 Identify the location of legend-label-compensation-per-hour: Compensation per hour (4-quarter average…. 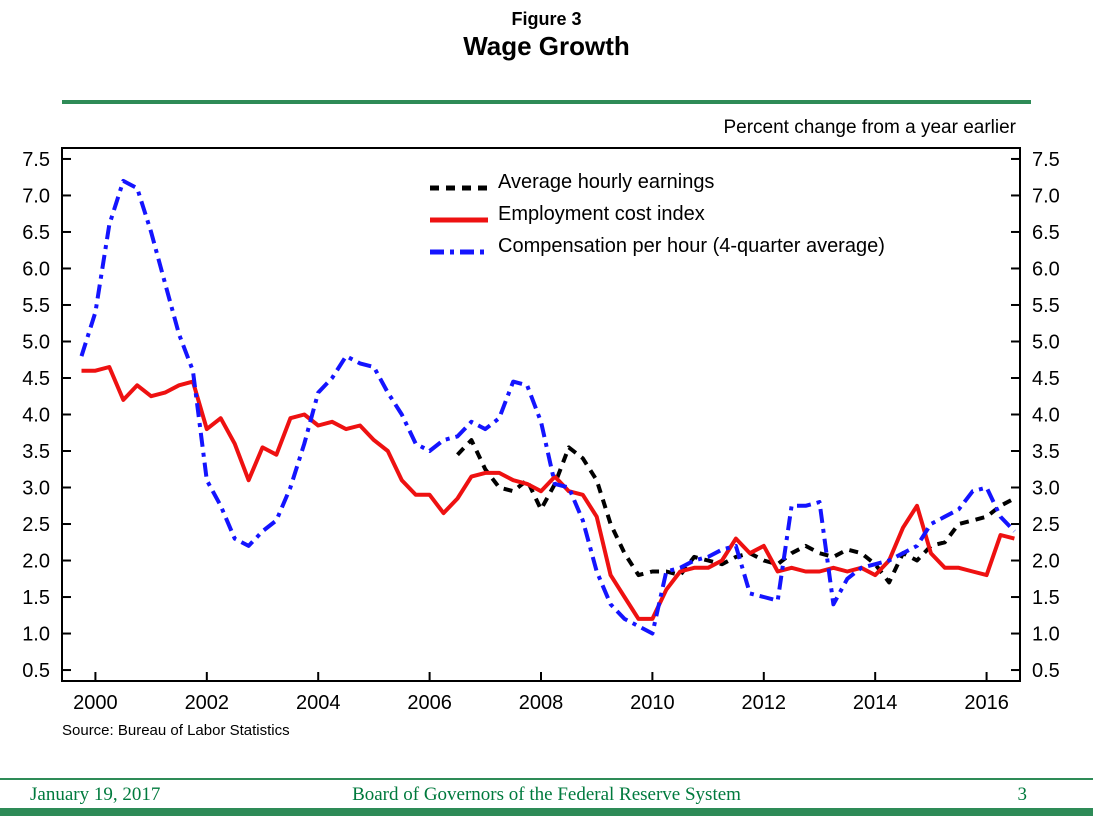
(691, 246).